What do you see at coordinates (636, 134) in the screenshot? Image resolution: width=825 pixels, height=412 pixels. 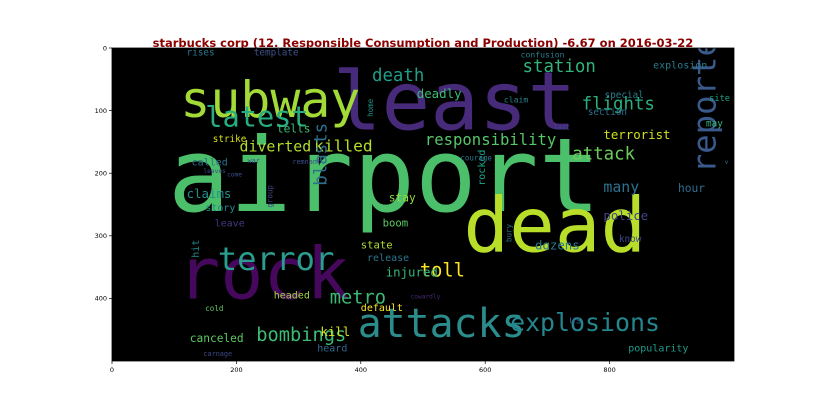 I see `word-terrorist: terrorist` at bounding box center [636, 134].